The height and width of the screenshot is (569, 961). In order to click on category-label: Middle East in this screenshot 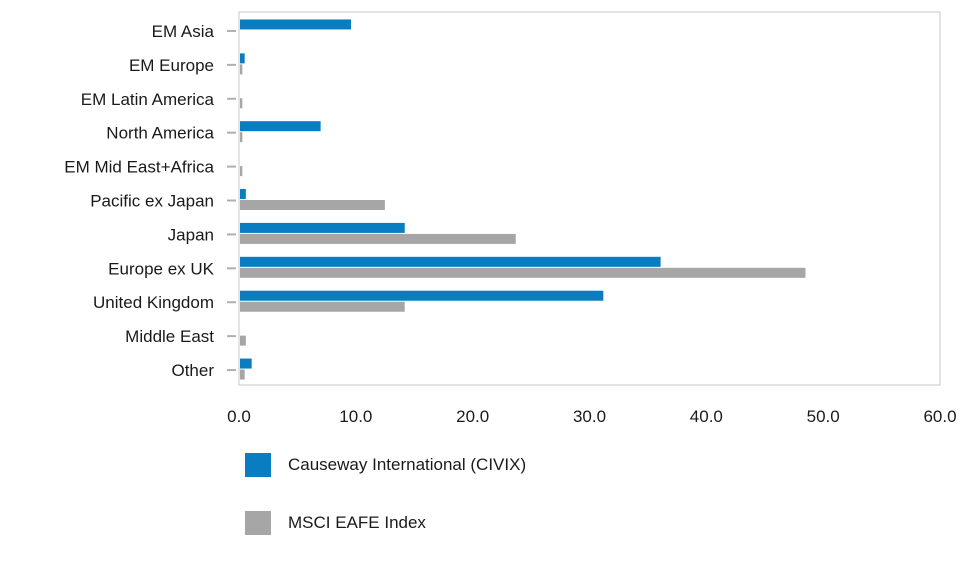, I will do `click(169, 336)`.